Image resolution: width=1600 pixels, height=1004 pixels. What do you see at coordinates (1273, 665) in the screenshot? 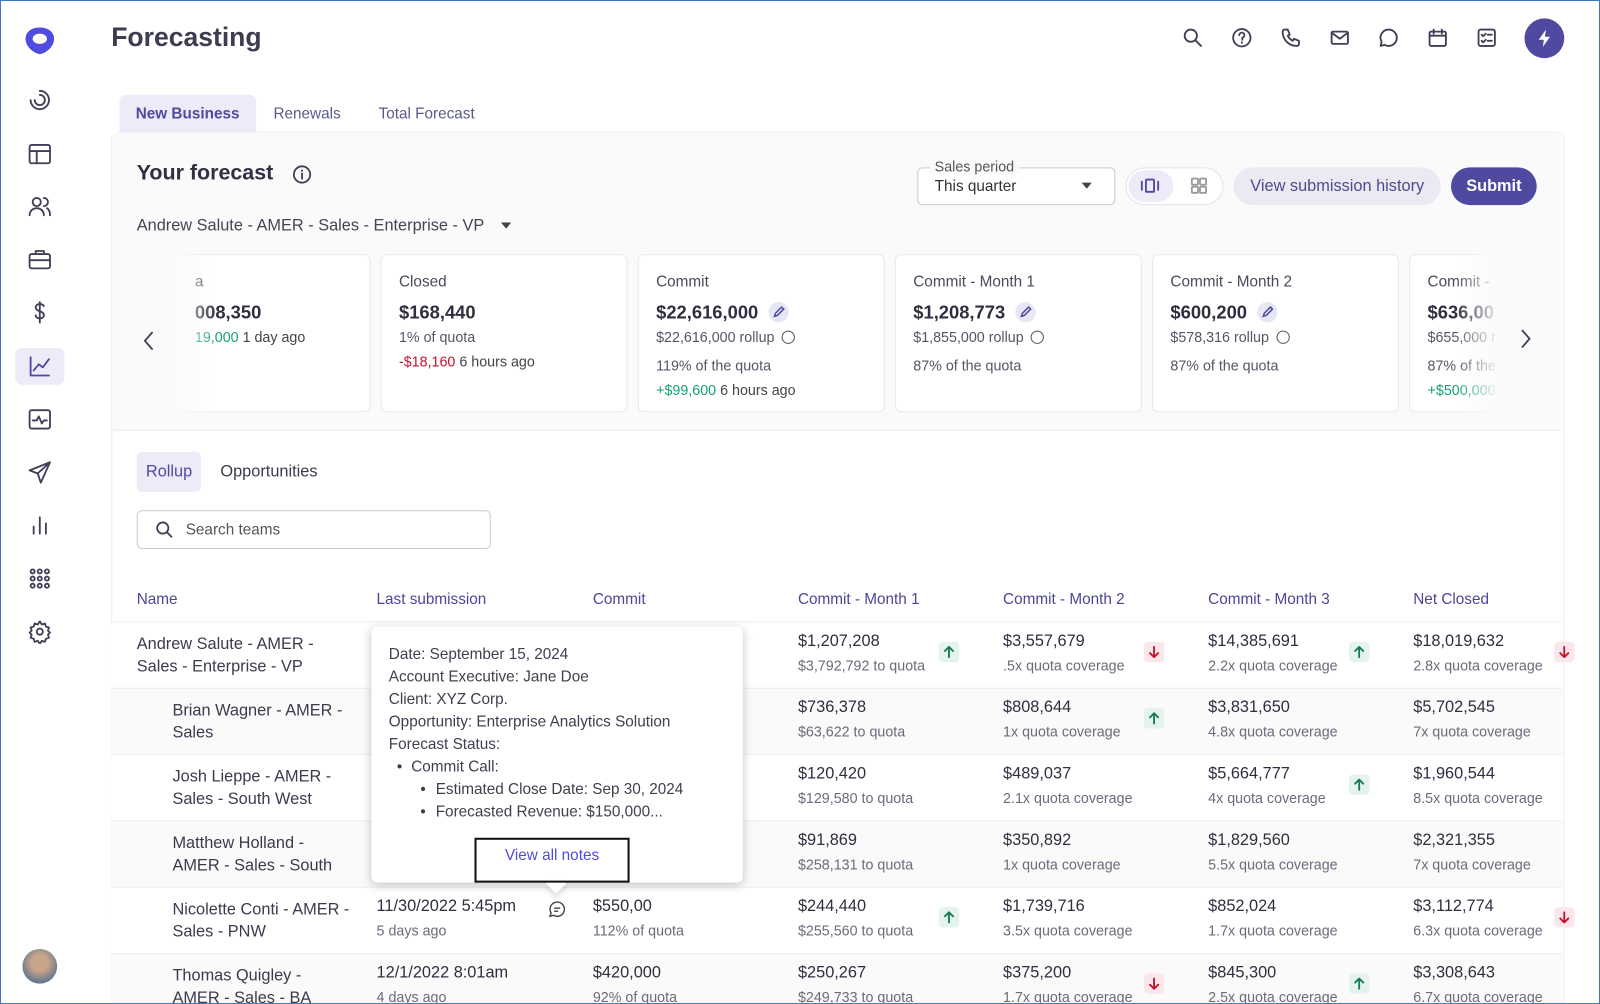
I see `cell-sub: 2.2x quota coverage` at bounding box center [1273, 665].